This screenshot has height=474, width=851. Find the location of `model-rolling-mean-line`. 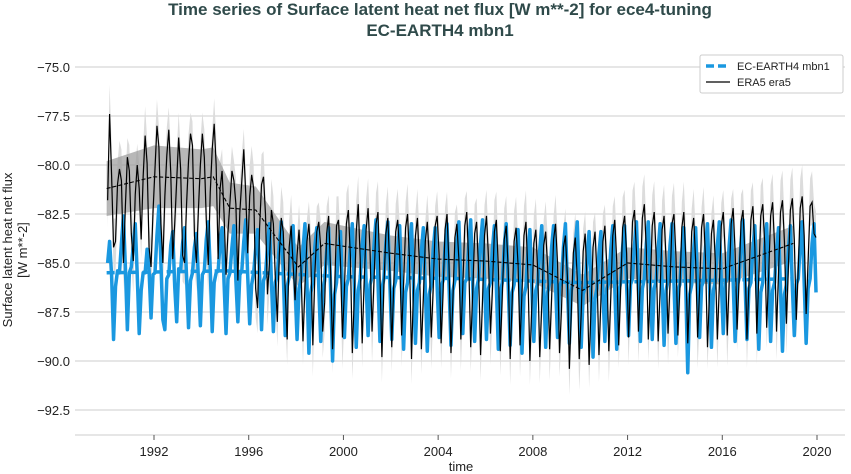

model-rolling-mean-line is located at coordinates (450, 277).